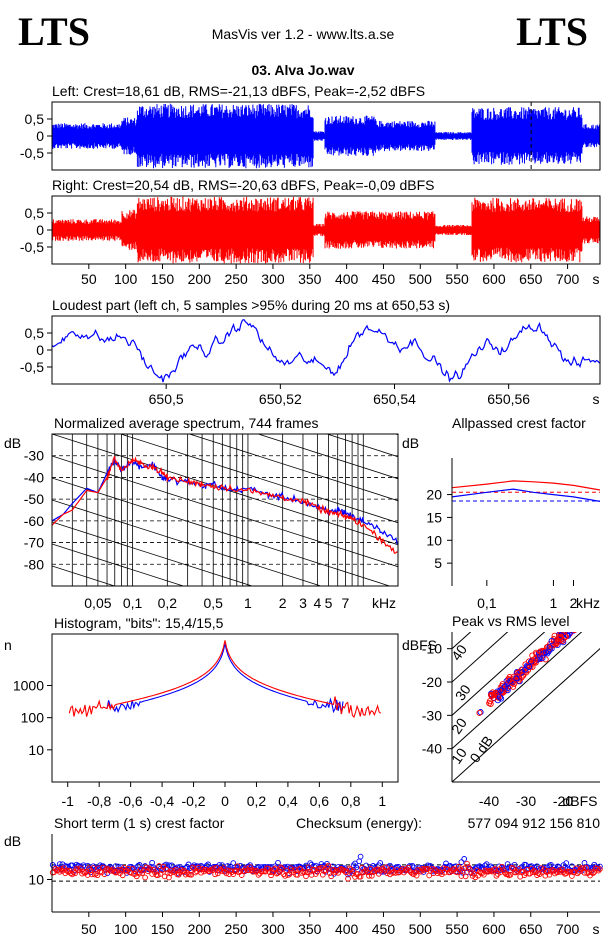 The width and height of the screenshot is (606, 946). I want to click on waveform-trace, so click(325, 136).